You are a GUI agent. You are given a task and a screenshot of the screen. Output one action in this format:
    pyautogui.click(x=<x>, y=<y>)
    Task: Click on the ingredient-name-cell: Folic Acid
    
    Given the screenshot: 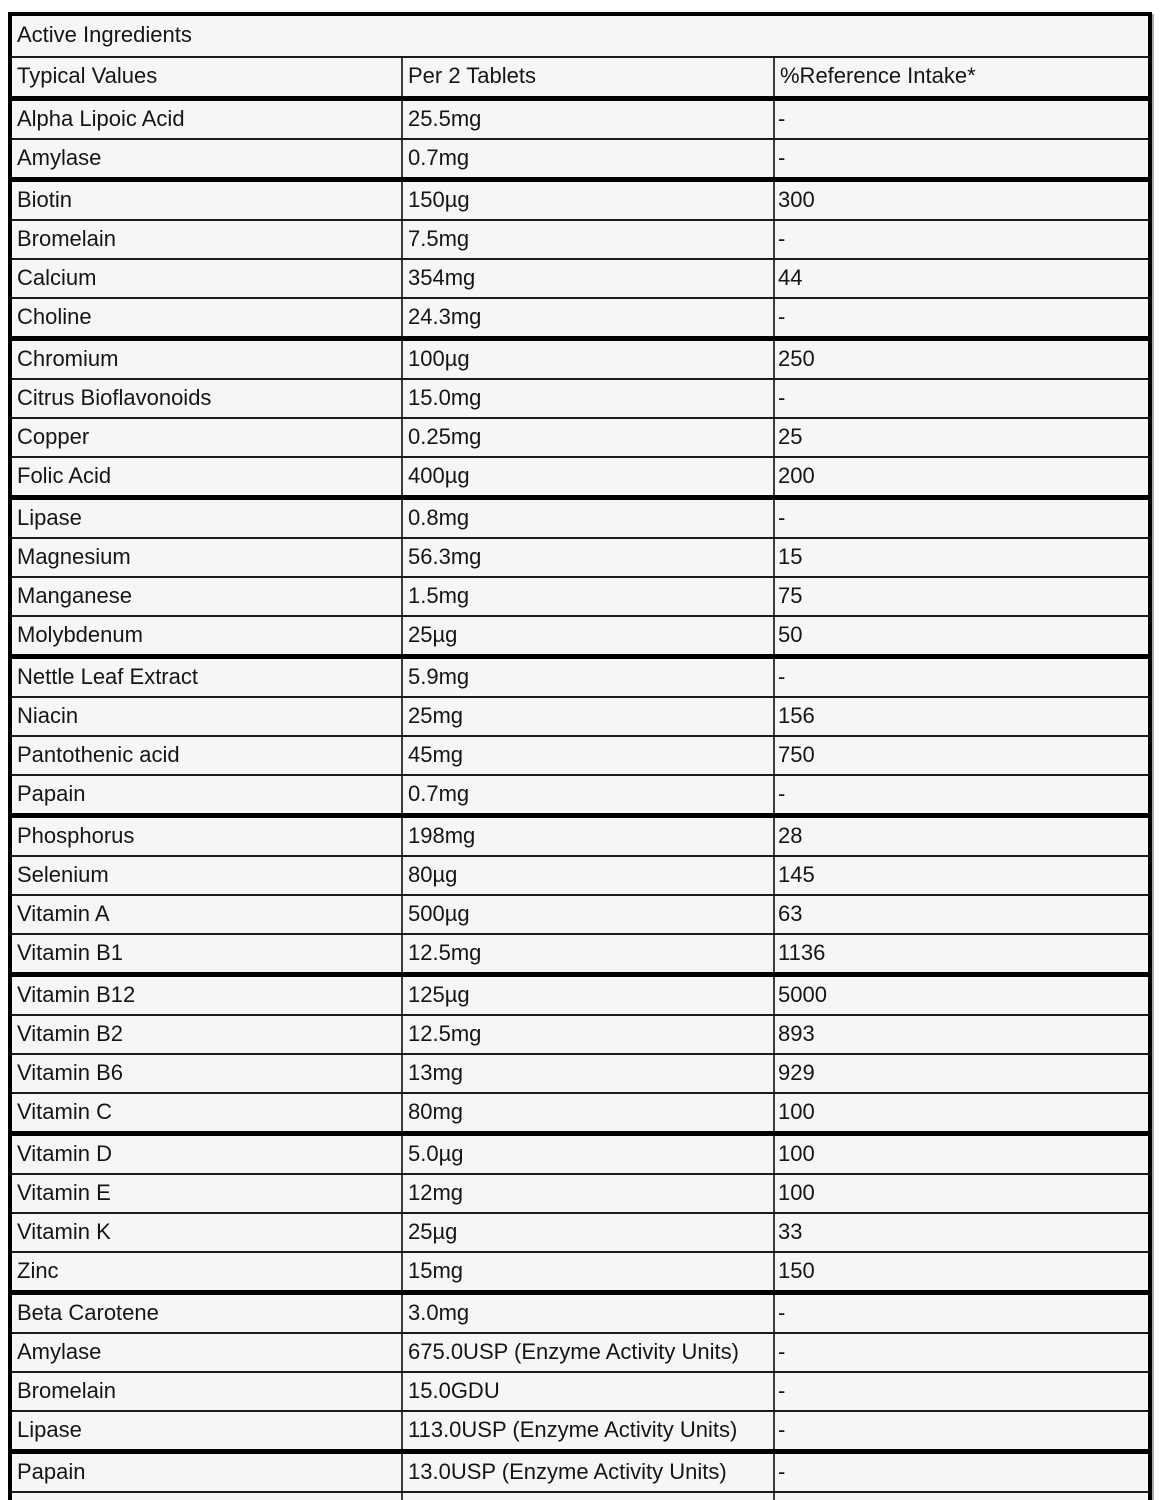 What is the action you would take?
    pyautogui.click(x=206, y=478)
    